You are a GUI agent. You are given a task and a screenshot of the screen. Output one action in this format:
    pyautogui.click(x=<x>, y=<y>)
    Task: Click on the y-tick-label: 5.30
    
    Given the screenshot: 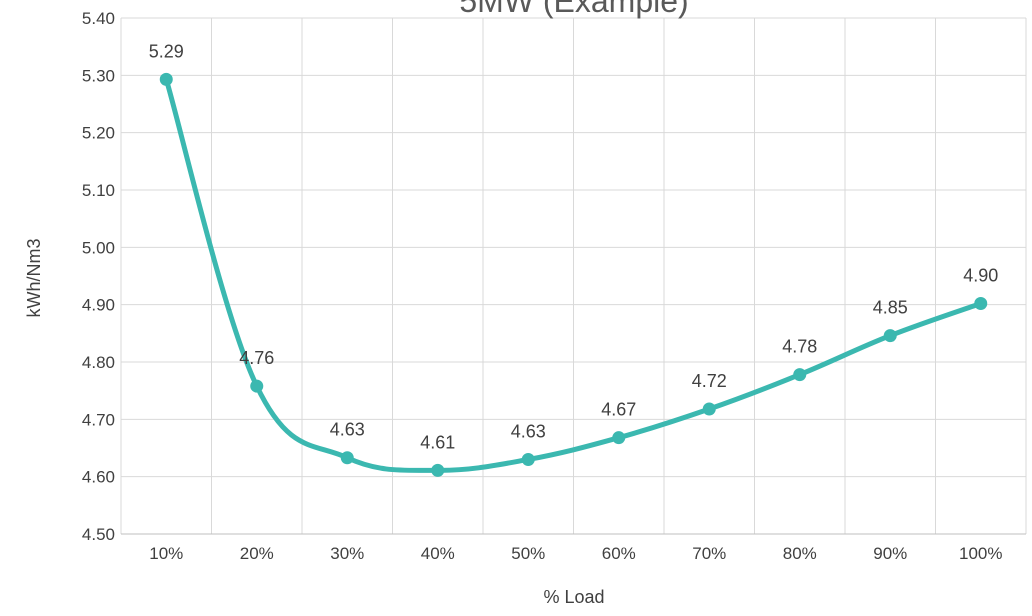 What is the action you would take?
    pyautogui.click(x=98, y=75)
    